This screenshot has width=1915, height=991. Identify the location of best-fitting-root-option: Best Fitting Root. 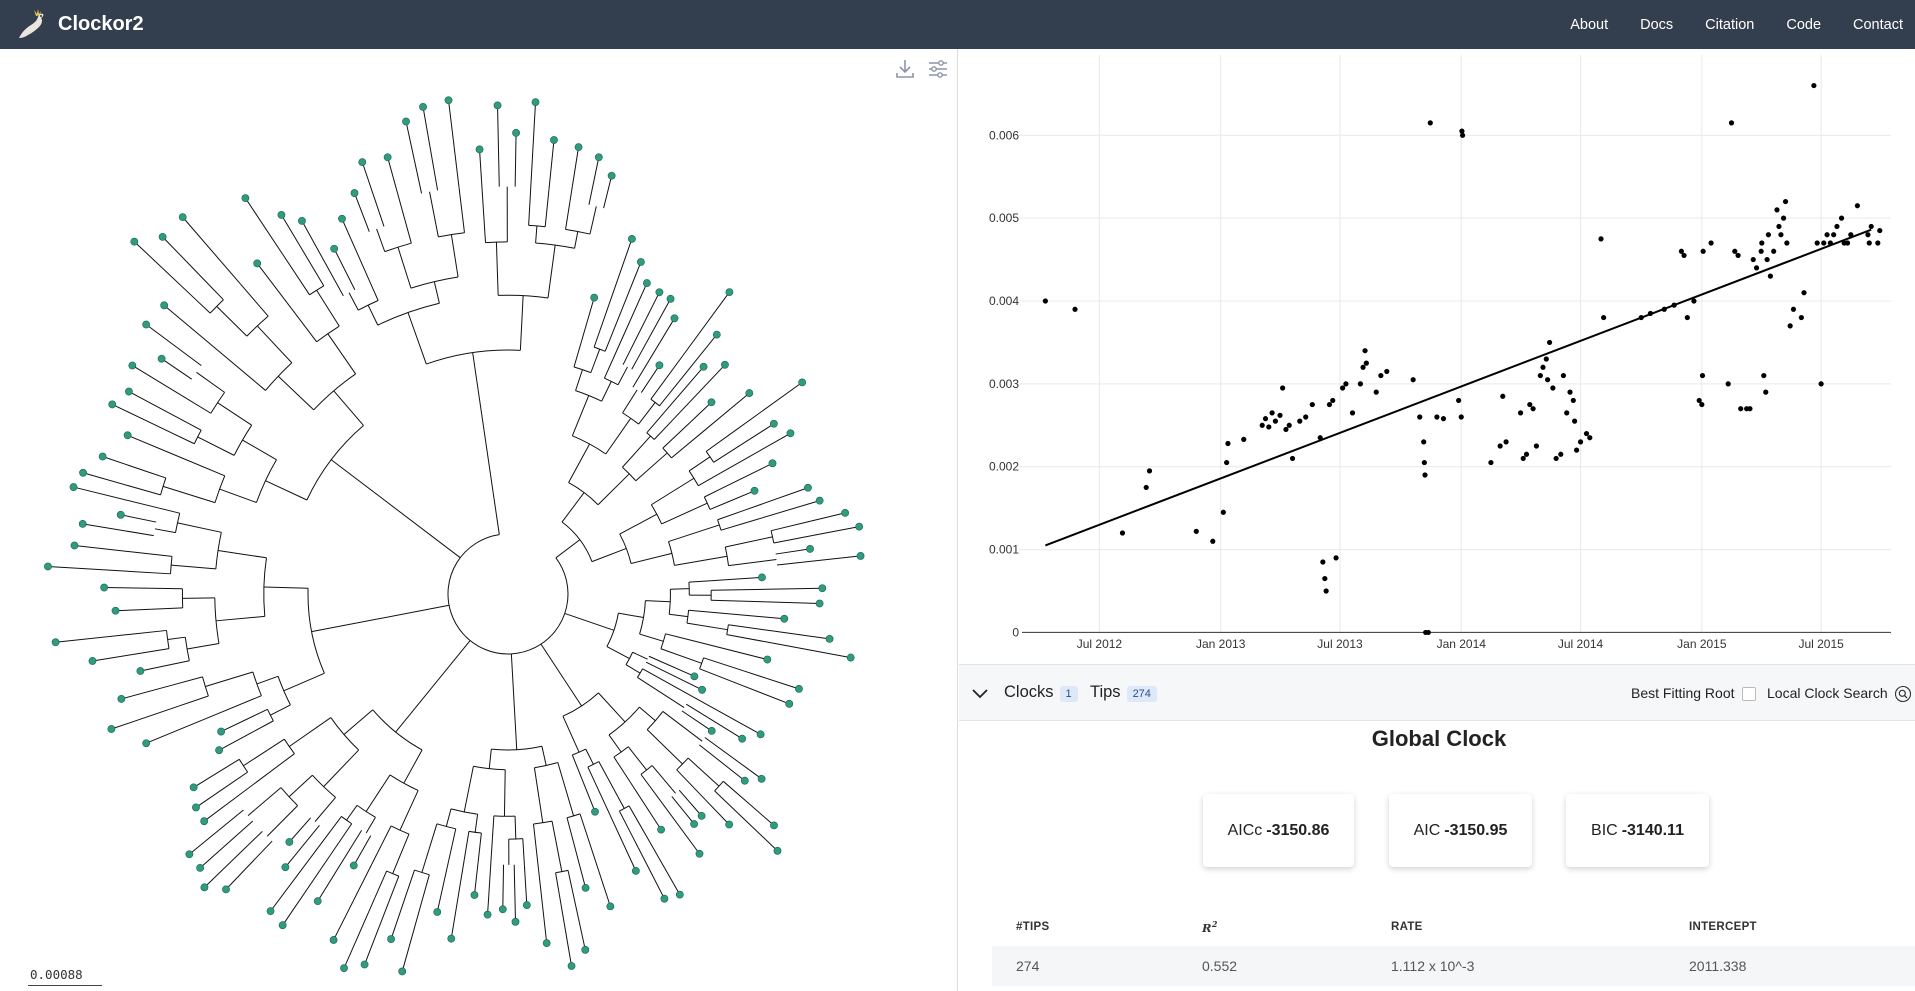
(1693, 694).